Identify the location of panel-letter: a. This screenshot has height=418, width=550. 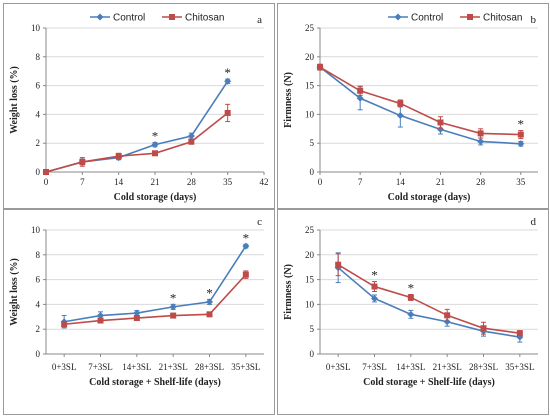
(259, 20).